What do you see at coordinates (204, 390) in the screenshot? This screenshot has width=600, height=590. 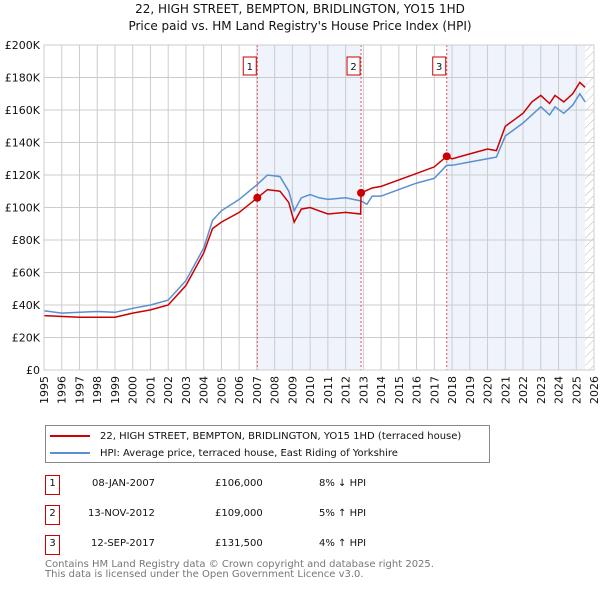 I see `x-tick-label: 2004` at bounding box center [204, 390].